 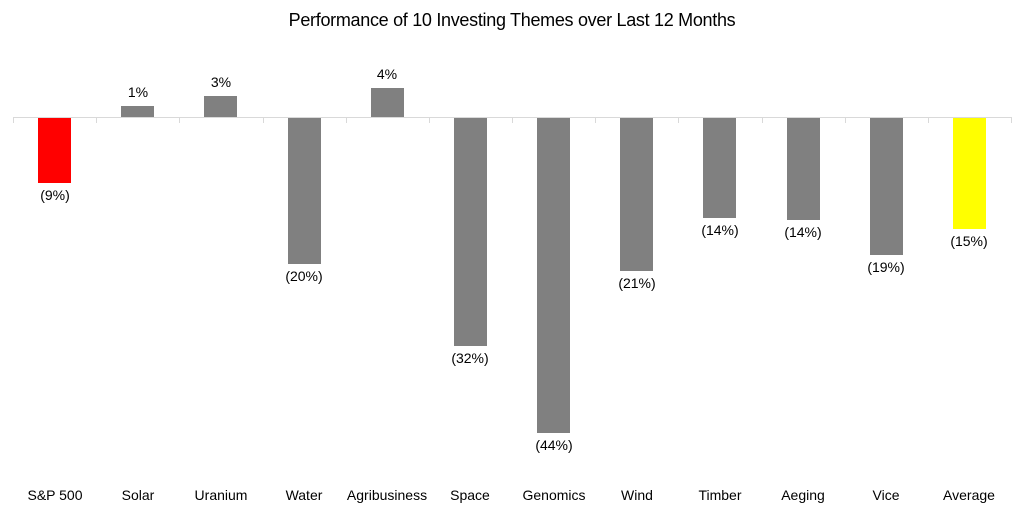 What do you see at coordinates (387, 74) in the screenshot?
I see `data-label: 4%` at bounding box center [387, 74].